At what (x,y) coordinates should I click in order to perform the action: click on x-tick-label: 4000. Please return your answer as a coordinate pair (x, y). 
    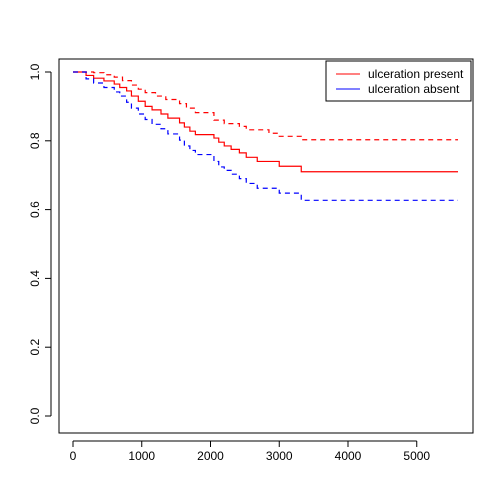
    Looking at the image, I should click on (348, 456).